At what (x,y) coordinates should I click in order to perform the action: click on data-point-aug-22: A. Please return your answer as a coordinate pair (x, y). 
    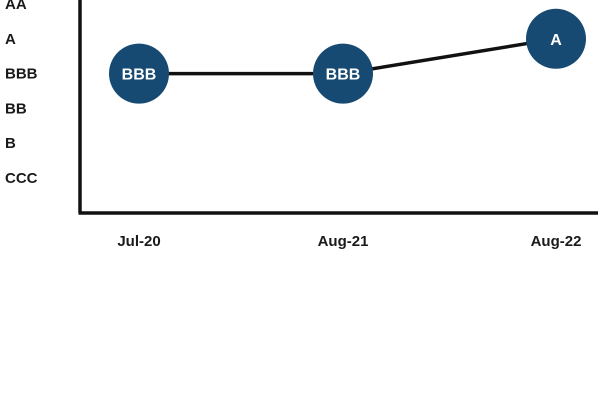
    Looking at the image, I should click on (556, 38).